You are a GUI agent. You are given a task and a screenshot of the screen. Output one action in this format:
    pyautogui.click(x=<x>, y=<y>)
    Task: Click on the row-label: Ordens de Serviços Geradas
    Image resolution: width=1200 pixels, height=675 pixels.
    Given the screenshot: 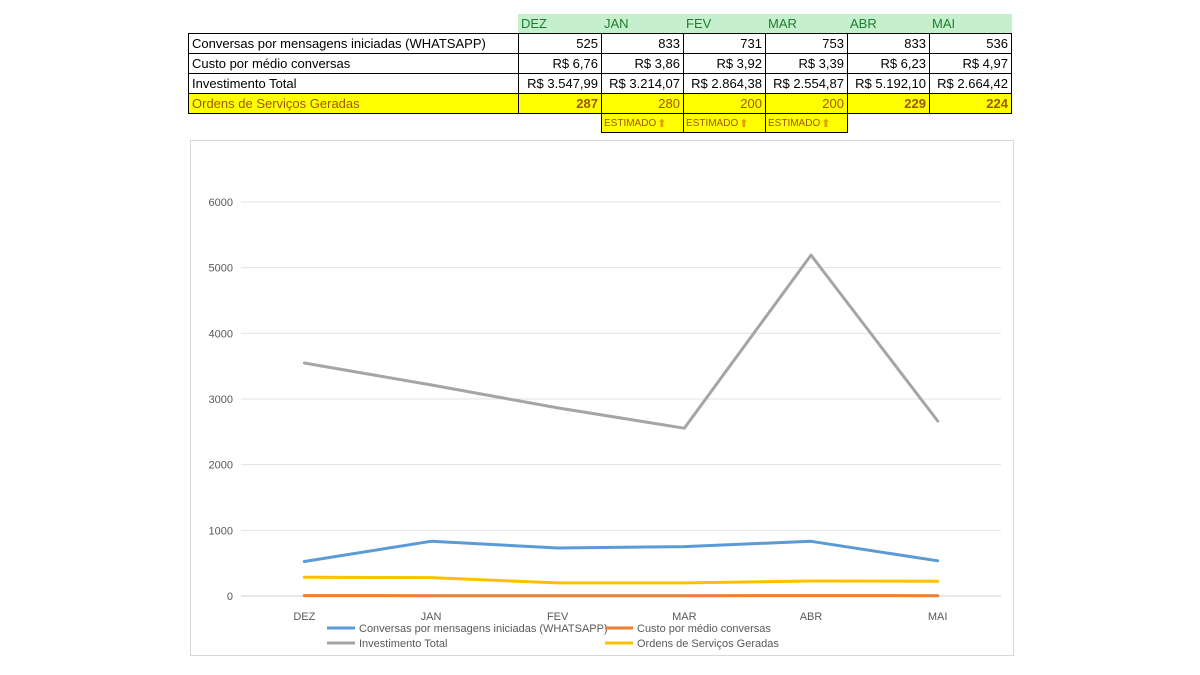 What is the action you would take?
    pyautogui.click(x=353, y=103)
    